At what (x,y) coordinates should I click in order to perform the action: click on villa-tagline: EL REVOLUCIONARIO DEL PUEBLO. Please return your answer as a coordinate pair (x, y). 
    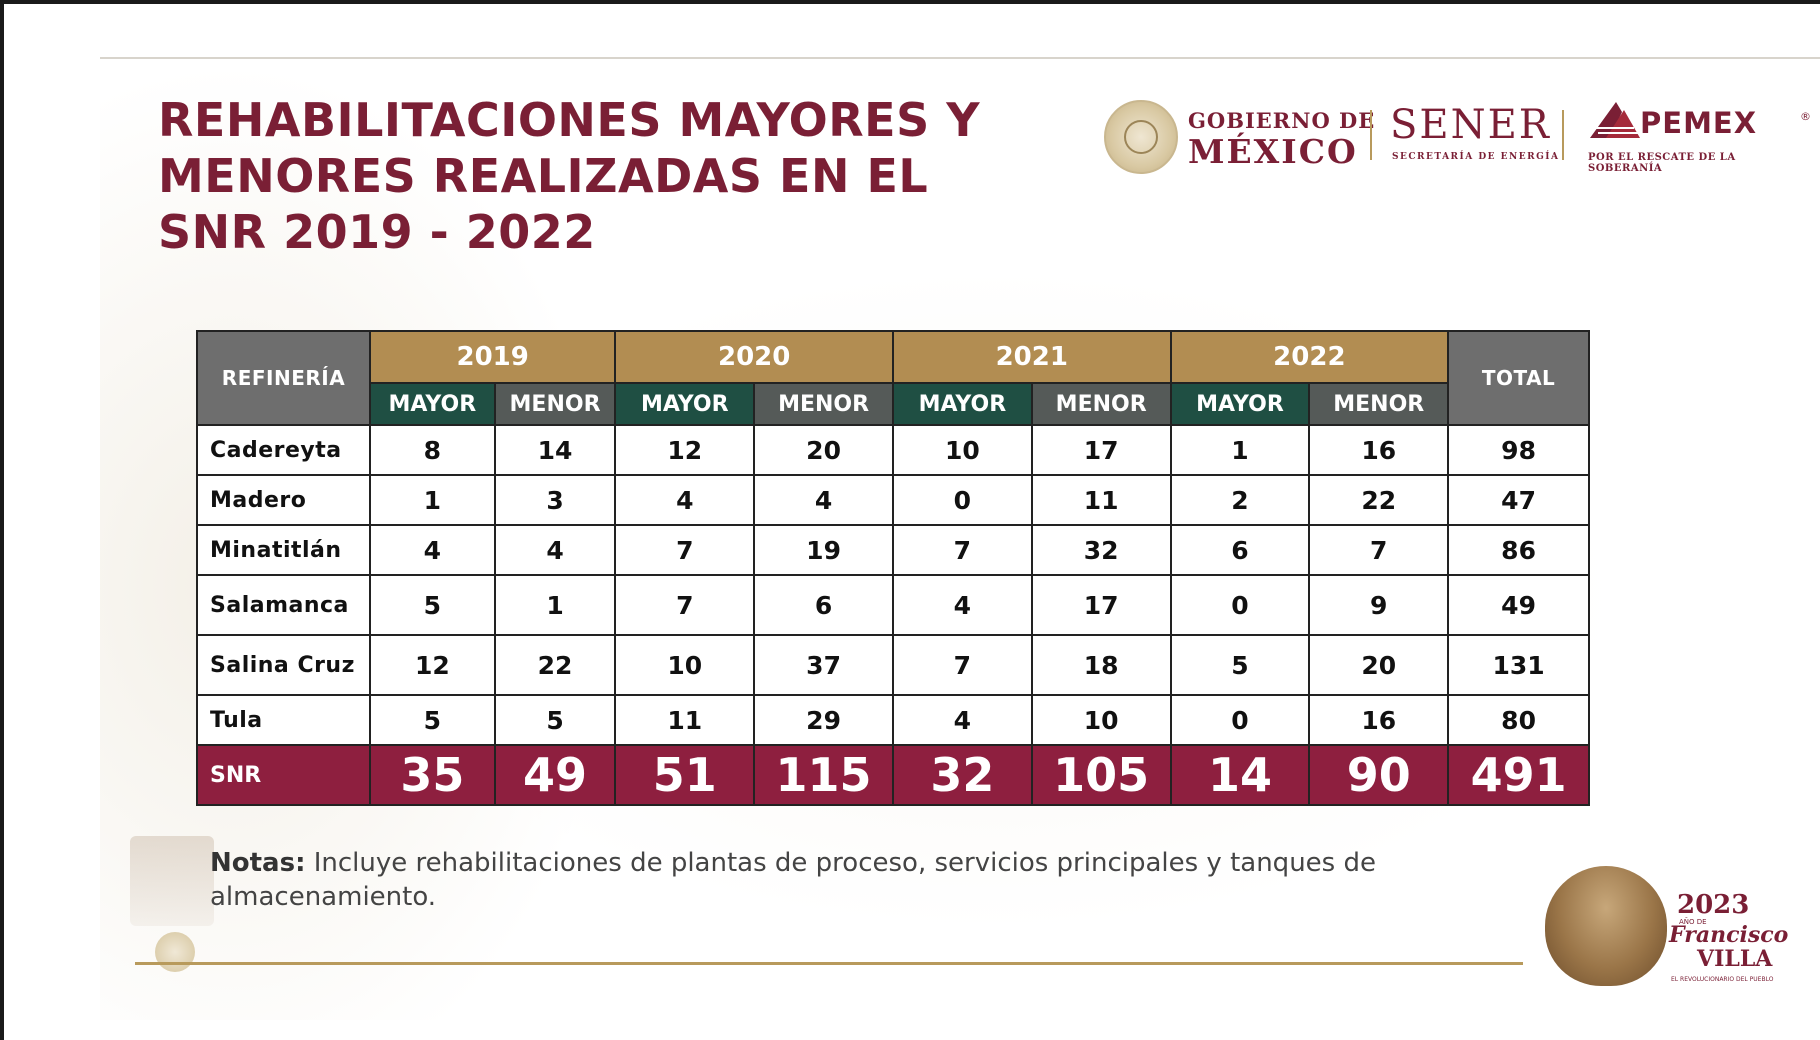
    Looking at the image, I should click on (1722, 979).